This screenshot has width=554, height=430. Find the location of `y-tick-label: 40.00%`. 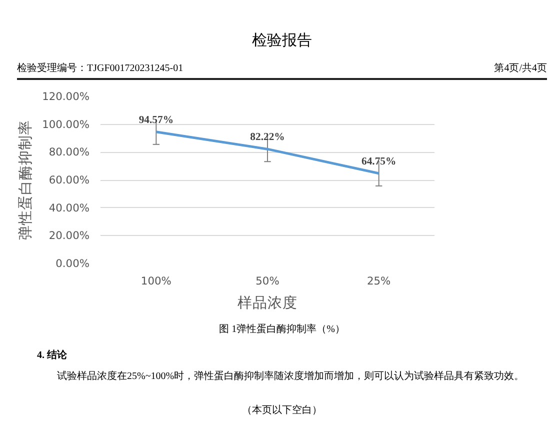

y-tick-label: 40.00% is located at coordinates (69, 207).